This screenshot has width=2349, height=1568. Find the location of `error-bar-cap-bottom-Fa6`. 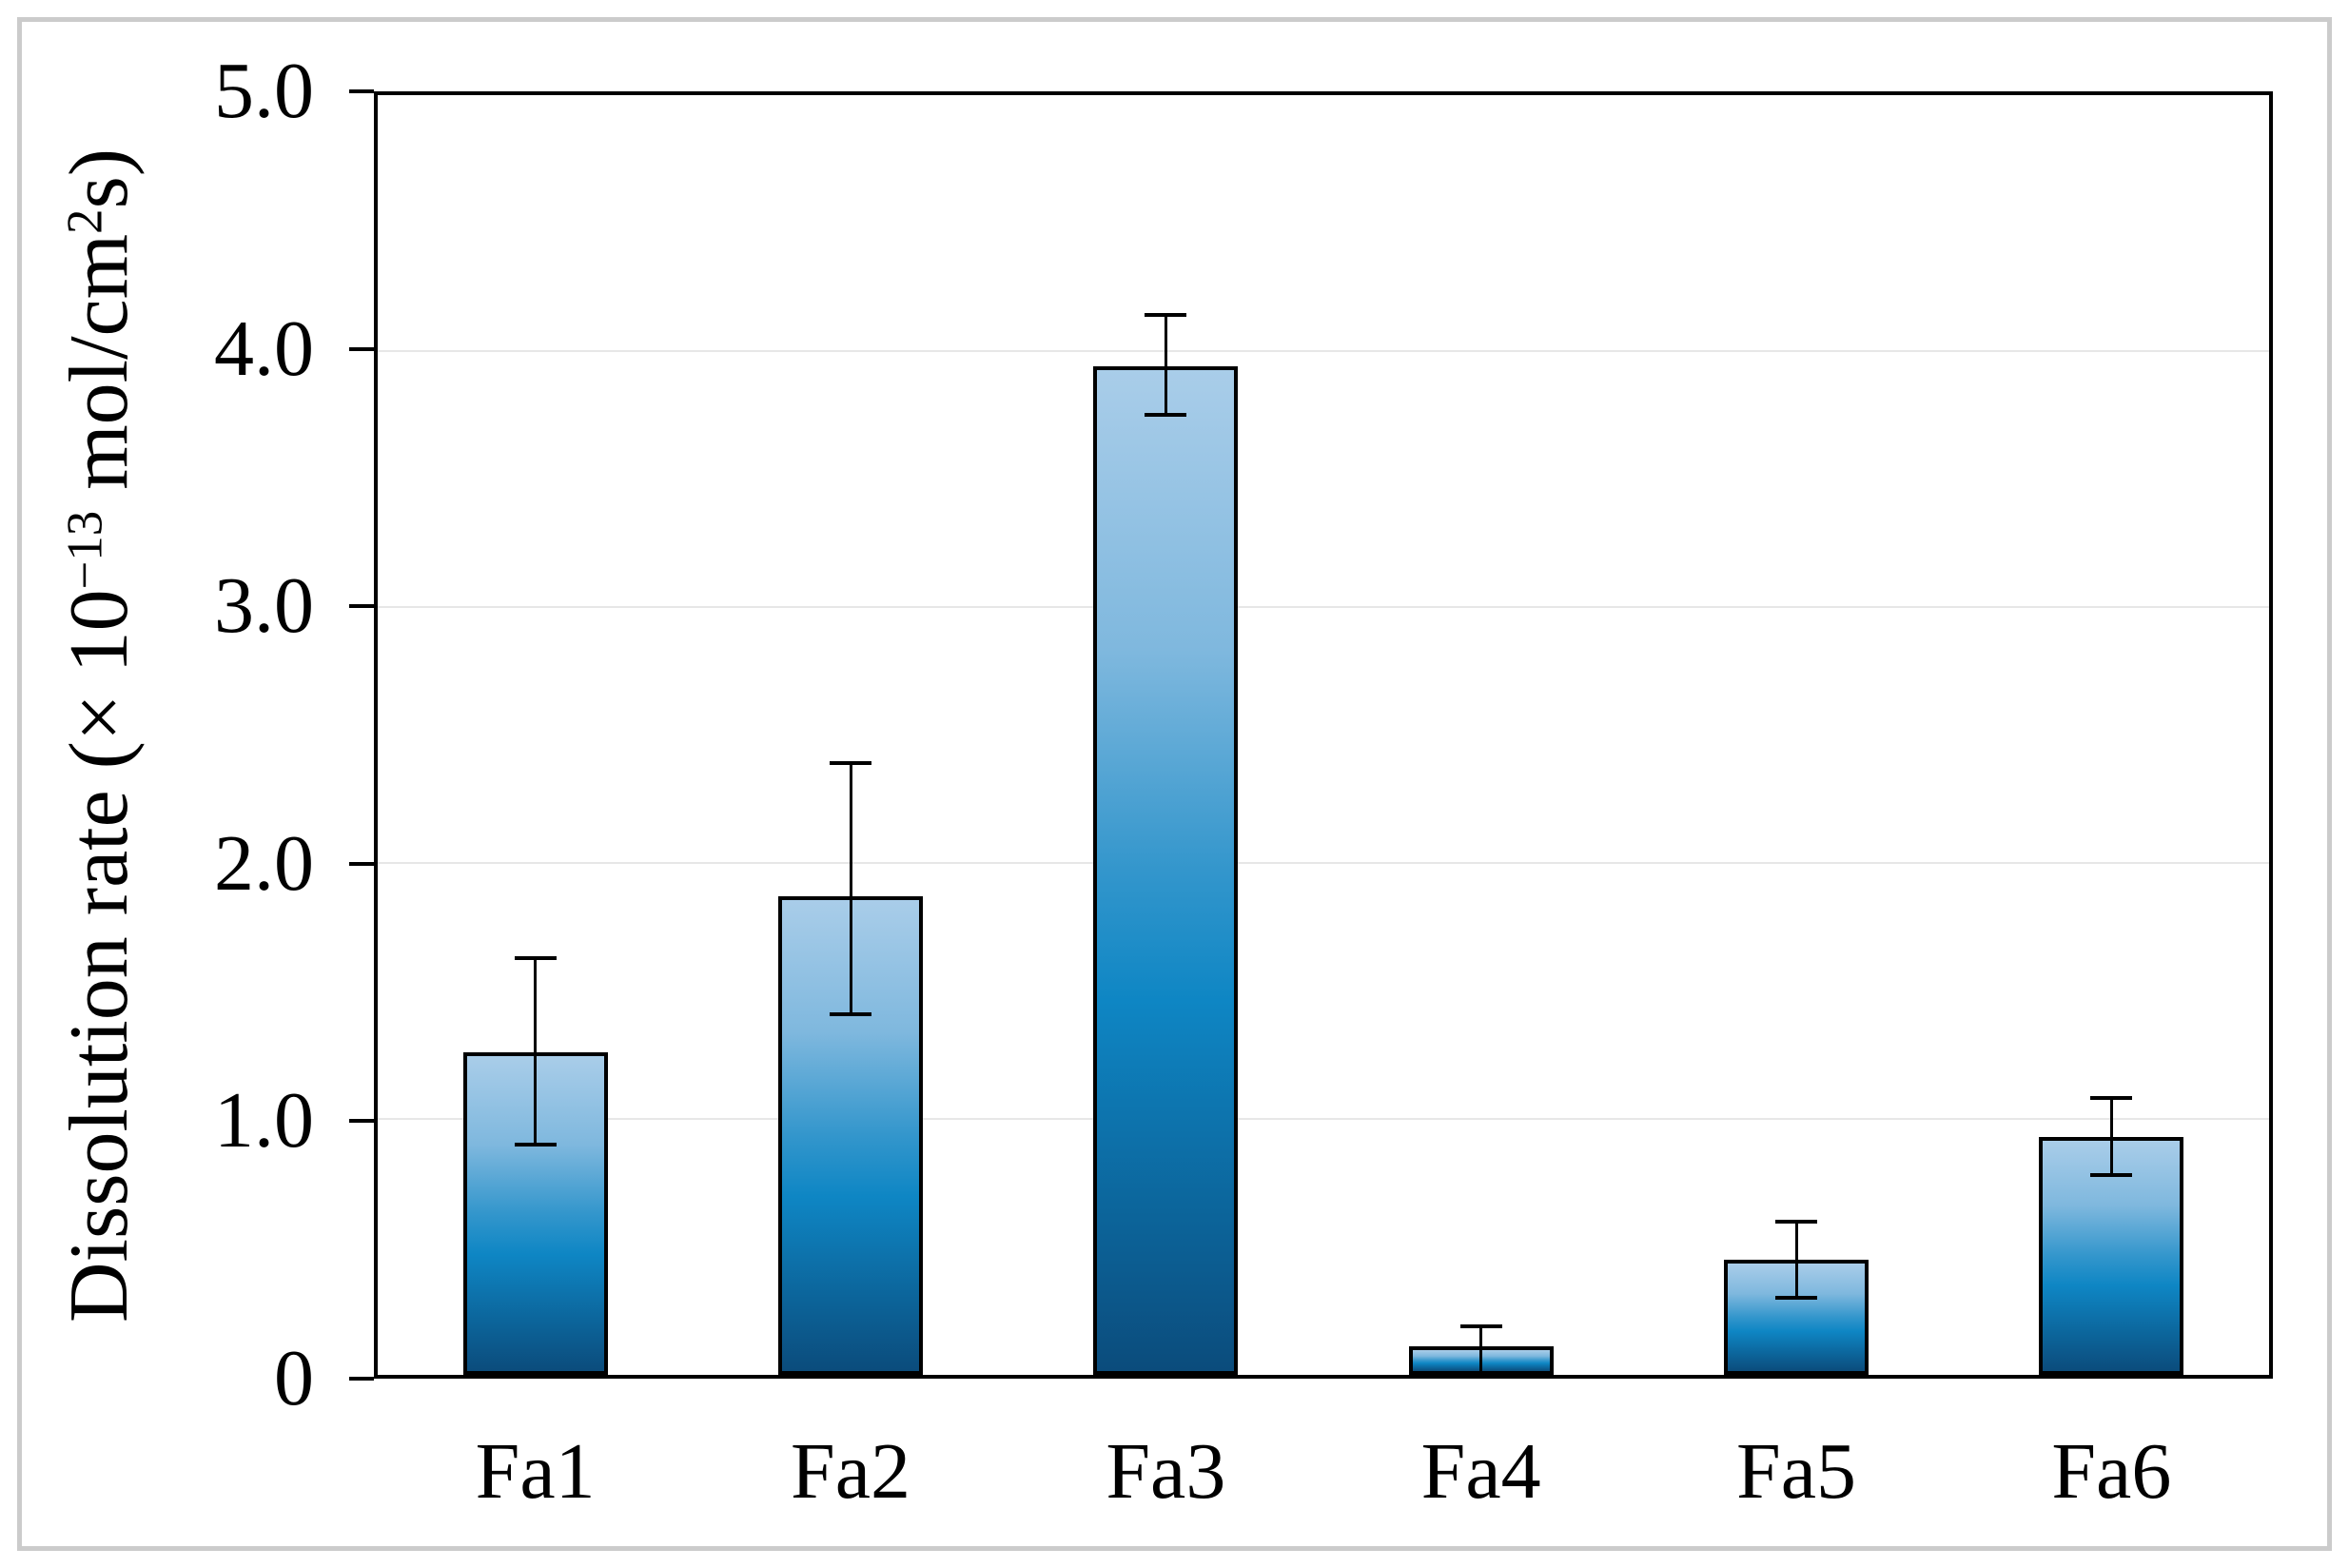

error-bar-cap-bottom-Fa6 is located at coordinates (2111, 1175).